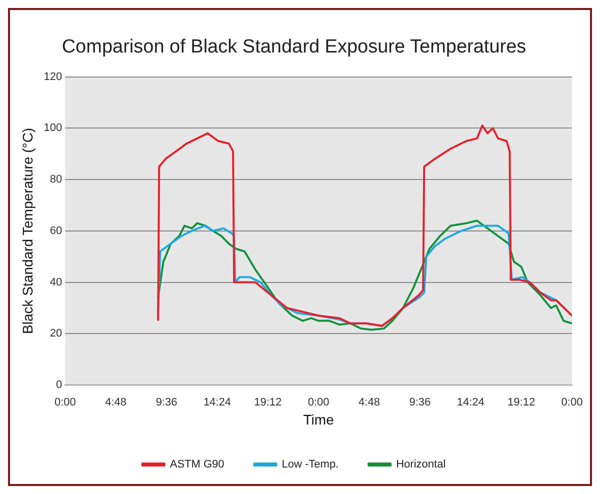  I want to click on y-axis-title: Black Standard Temperature (°C), so click(27, 231).